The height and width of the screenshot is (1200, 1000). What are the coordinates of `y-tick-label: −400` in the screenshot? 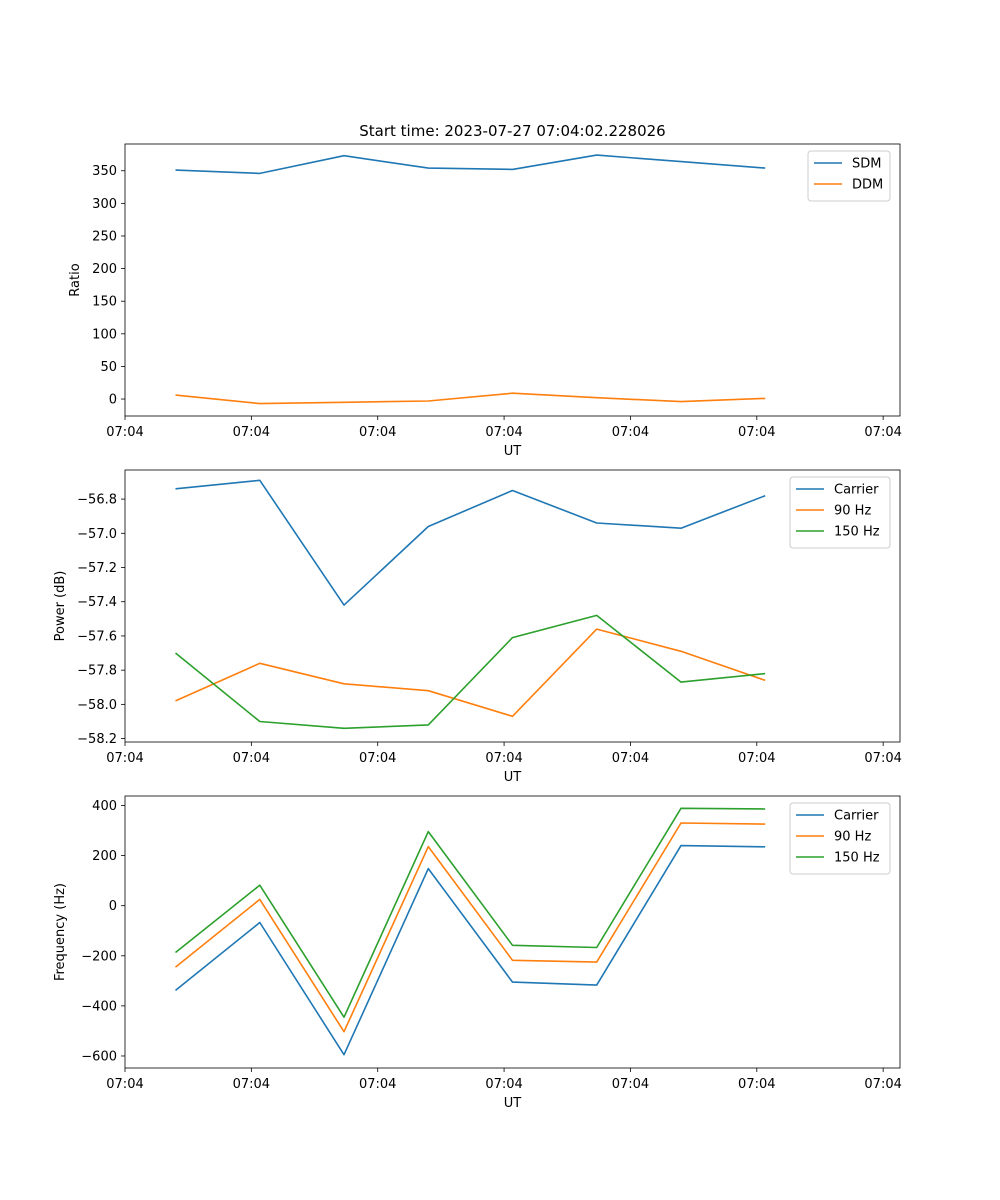 It's located at (99, 1006).